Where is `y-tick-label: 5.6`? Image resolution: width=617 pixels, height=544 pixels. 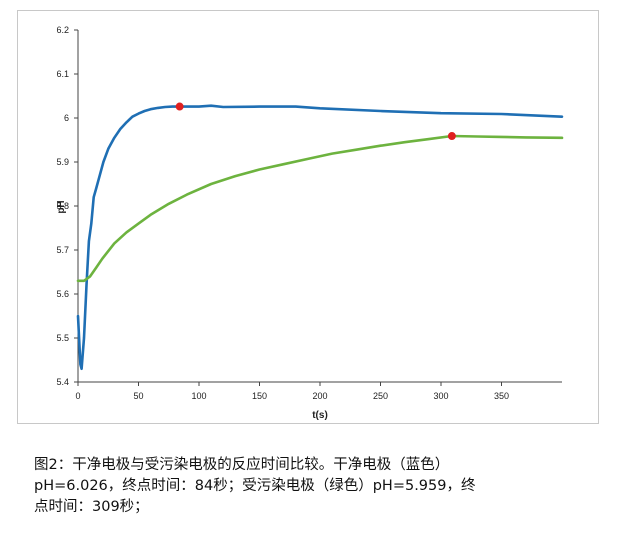
y-tick-label: 5.6 is located at coordinates (62, 294).